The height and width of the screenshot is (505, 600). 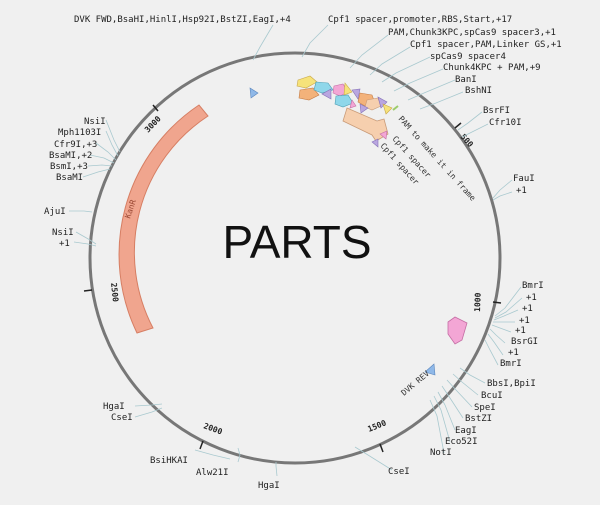 What do you see at coordinates (496, 111) in the screenshot?
I see `site-label-bsrfi: BsrFI` at bounding box center [496, 111].